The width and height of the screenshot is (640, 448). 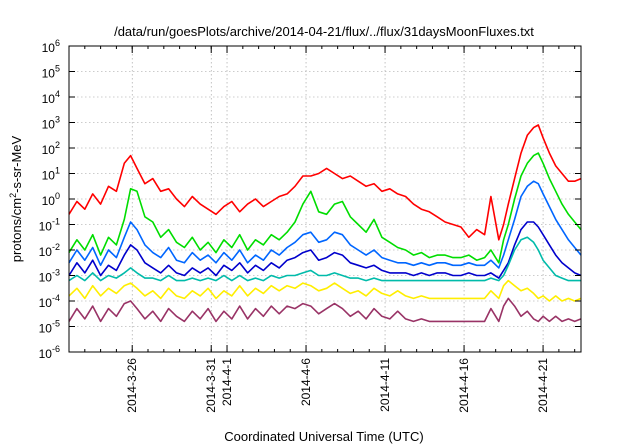 I want to click on y-tick-label: 10⁰, so click(x=51, y=199).